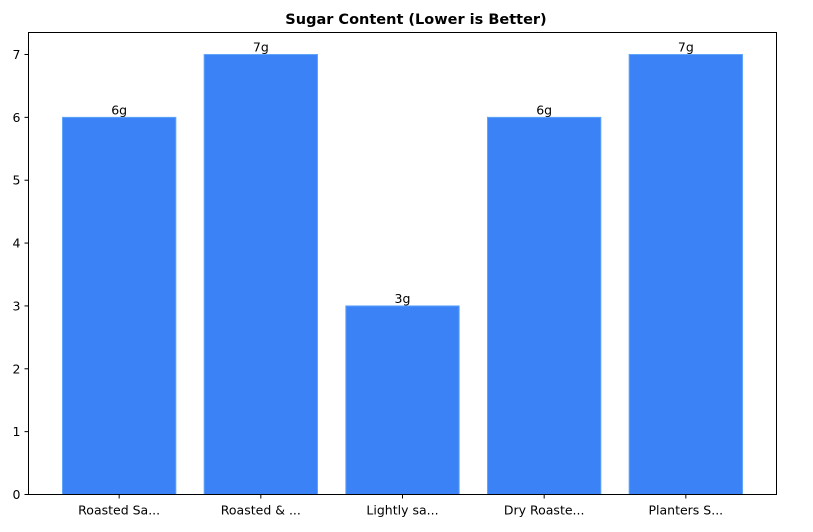  Describe the element at coordinates (17, 305) in the screenshot. I see `y-tick-label-3: 3` at that location.